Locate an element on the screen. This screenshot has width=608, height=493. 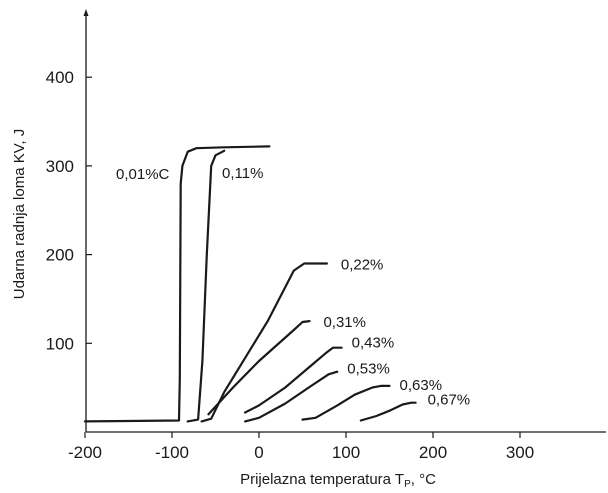
x-tick-label: 100 is located at coordinates (346, 452).